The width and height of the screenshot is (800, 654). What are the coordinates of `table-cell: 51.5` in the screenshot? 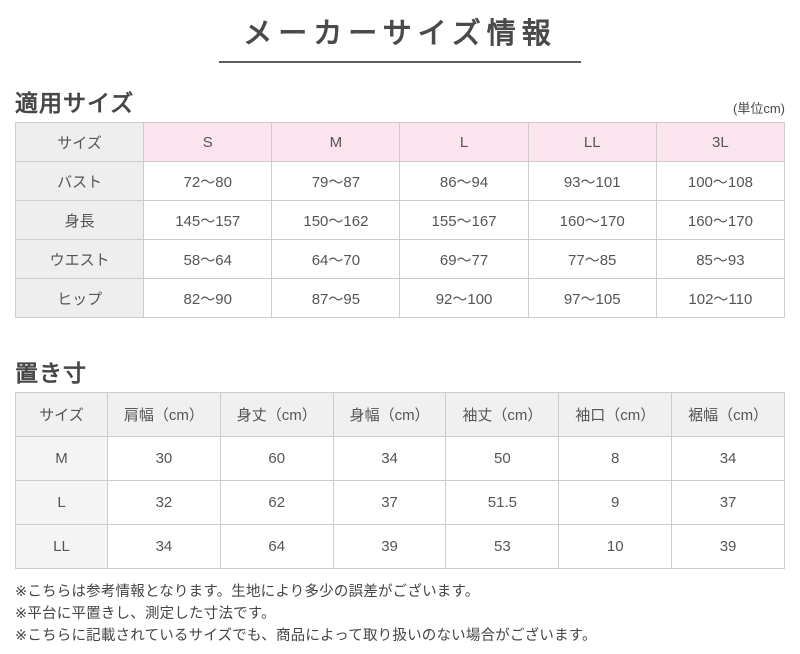 It's located at (502, 502).